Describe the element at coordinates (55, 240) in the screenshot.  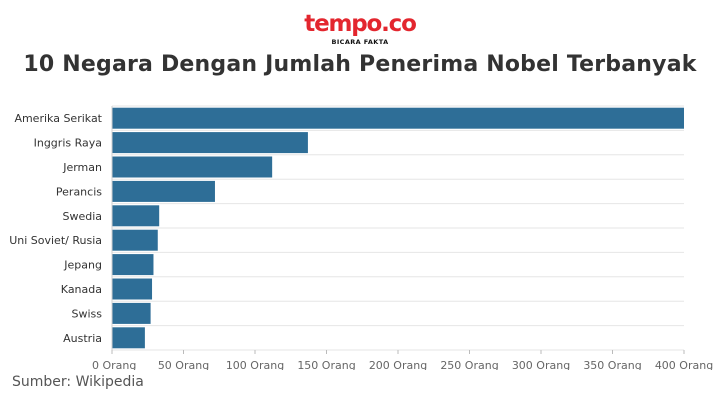
I see `category-label: Uni Soviet/ Rusia` at that location.